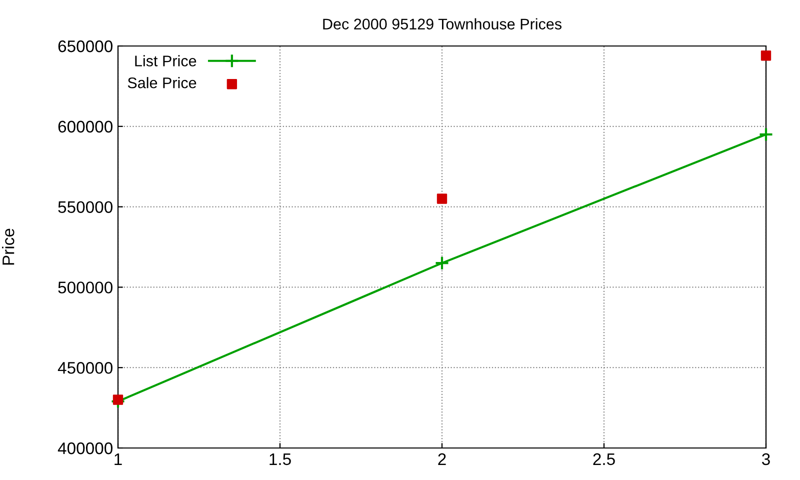  I want to click on y-axis-title: Price, so click(8, 246).